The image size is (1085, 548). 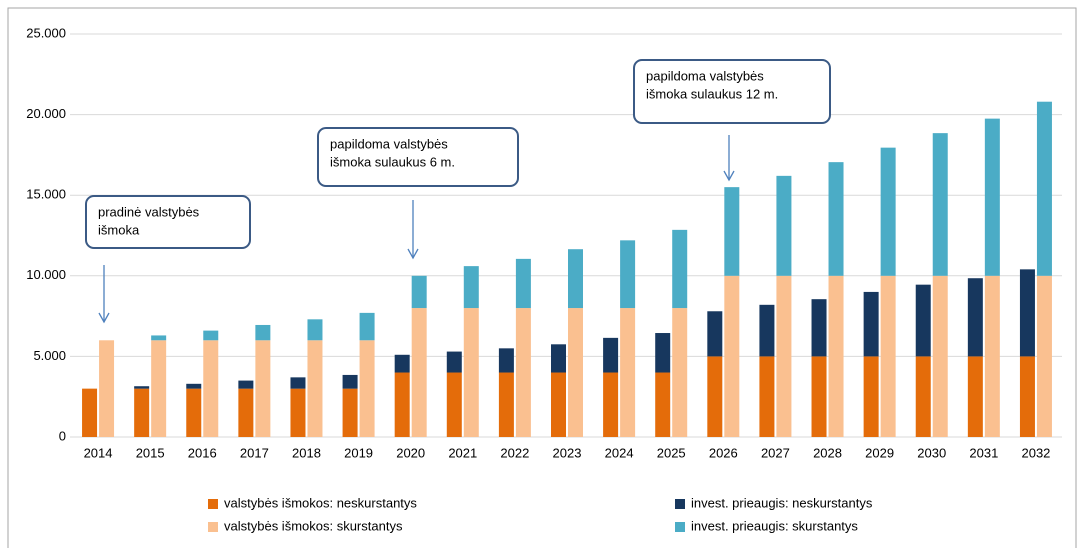 I want to click on x-tick-label: 2025, so click(x=671, y=452).